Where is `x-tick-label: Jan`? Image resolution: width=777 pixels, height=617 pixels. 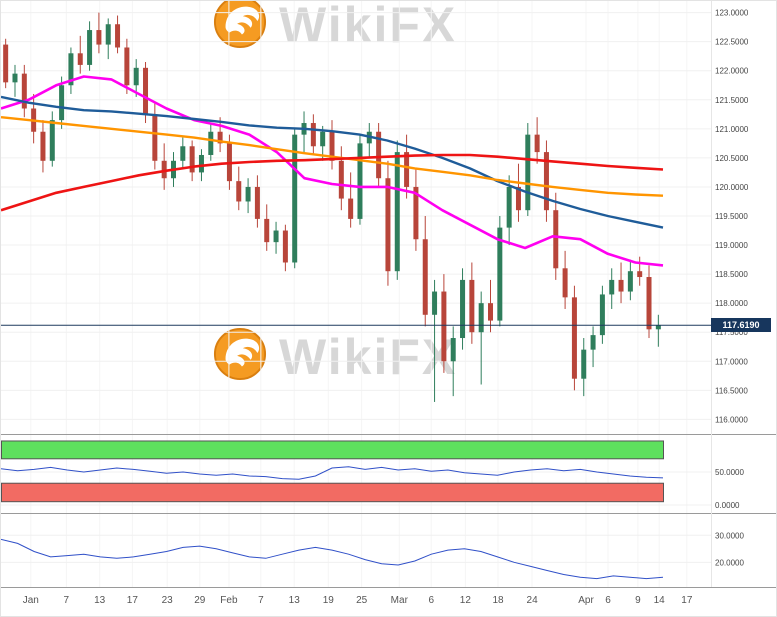
x-tick-label: Jan is located at coordinates (30, 600).